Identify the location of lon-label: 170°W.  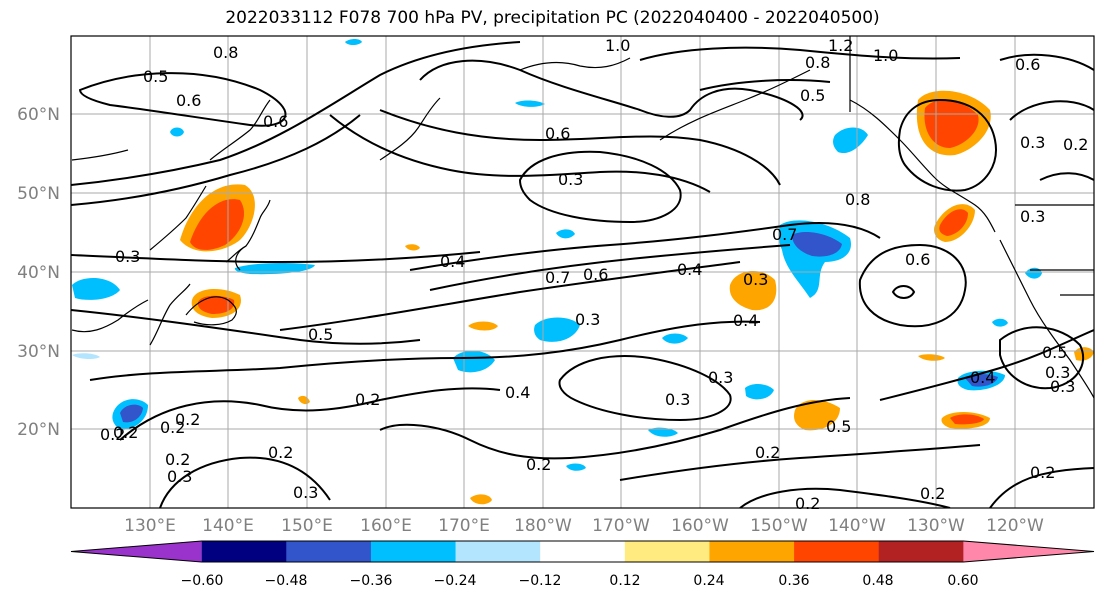
(621, 526).